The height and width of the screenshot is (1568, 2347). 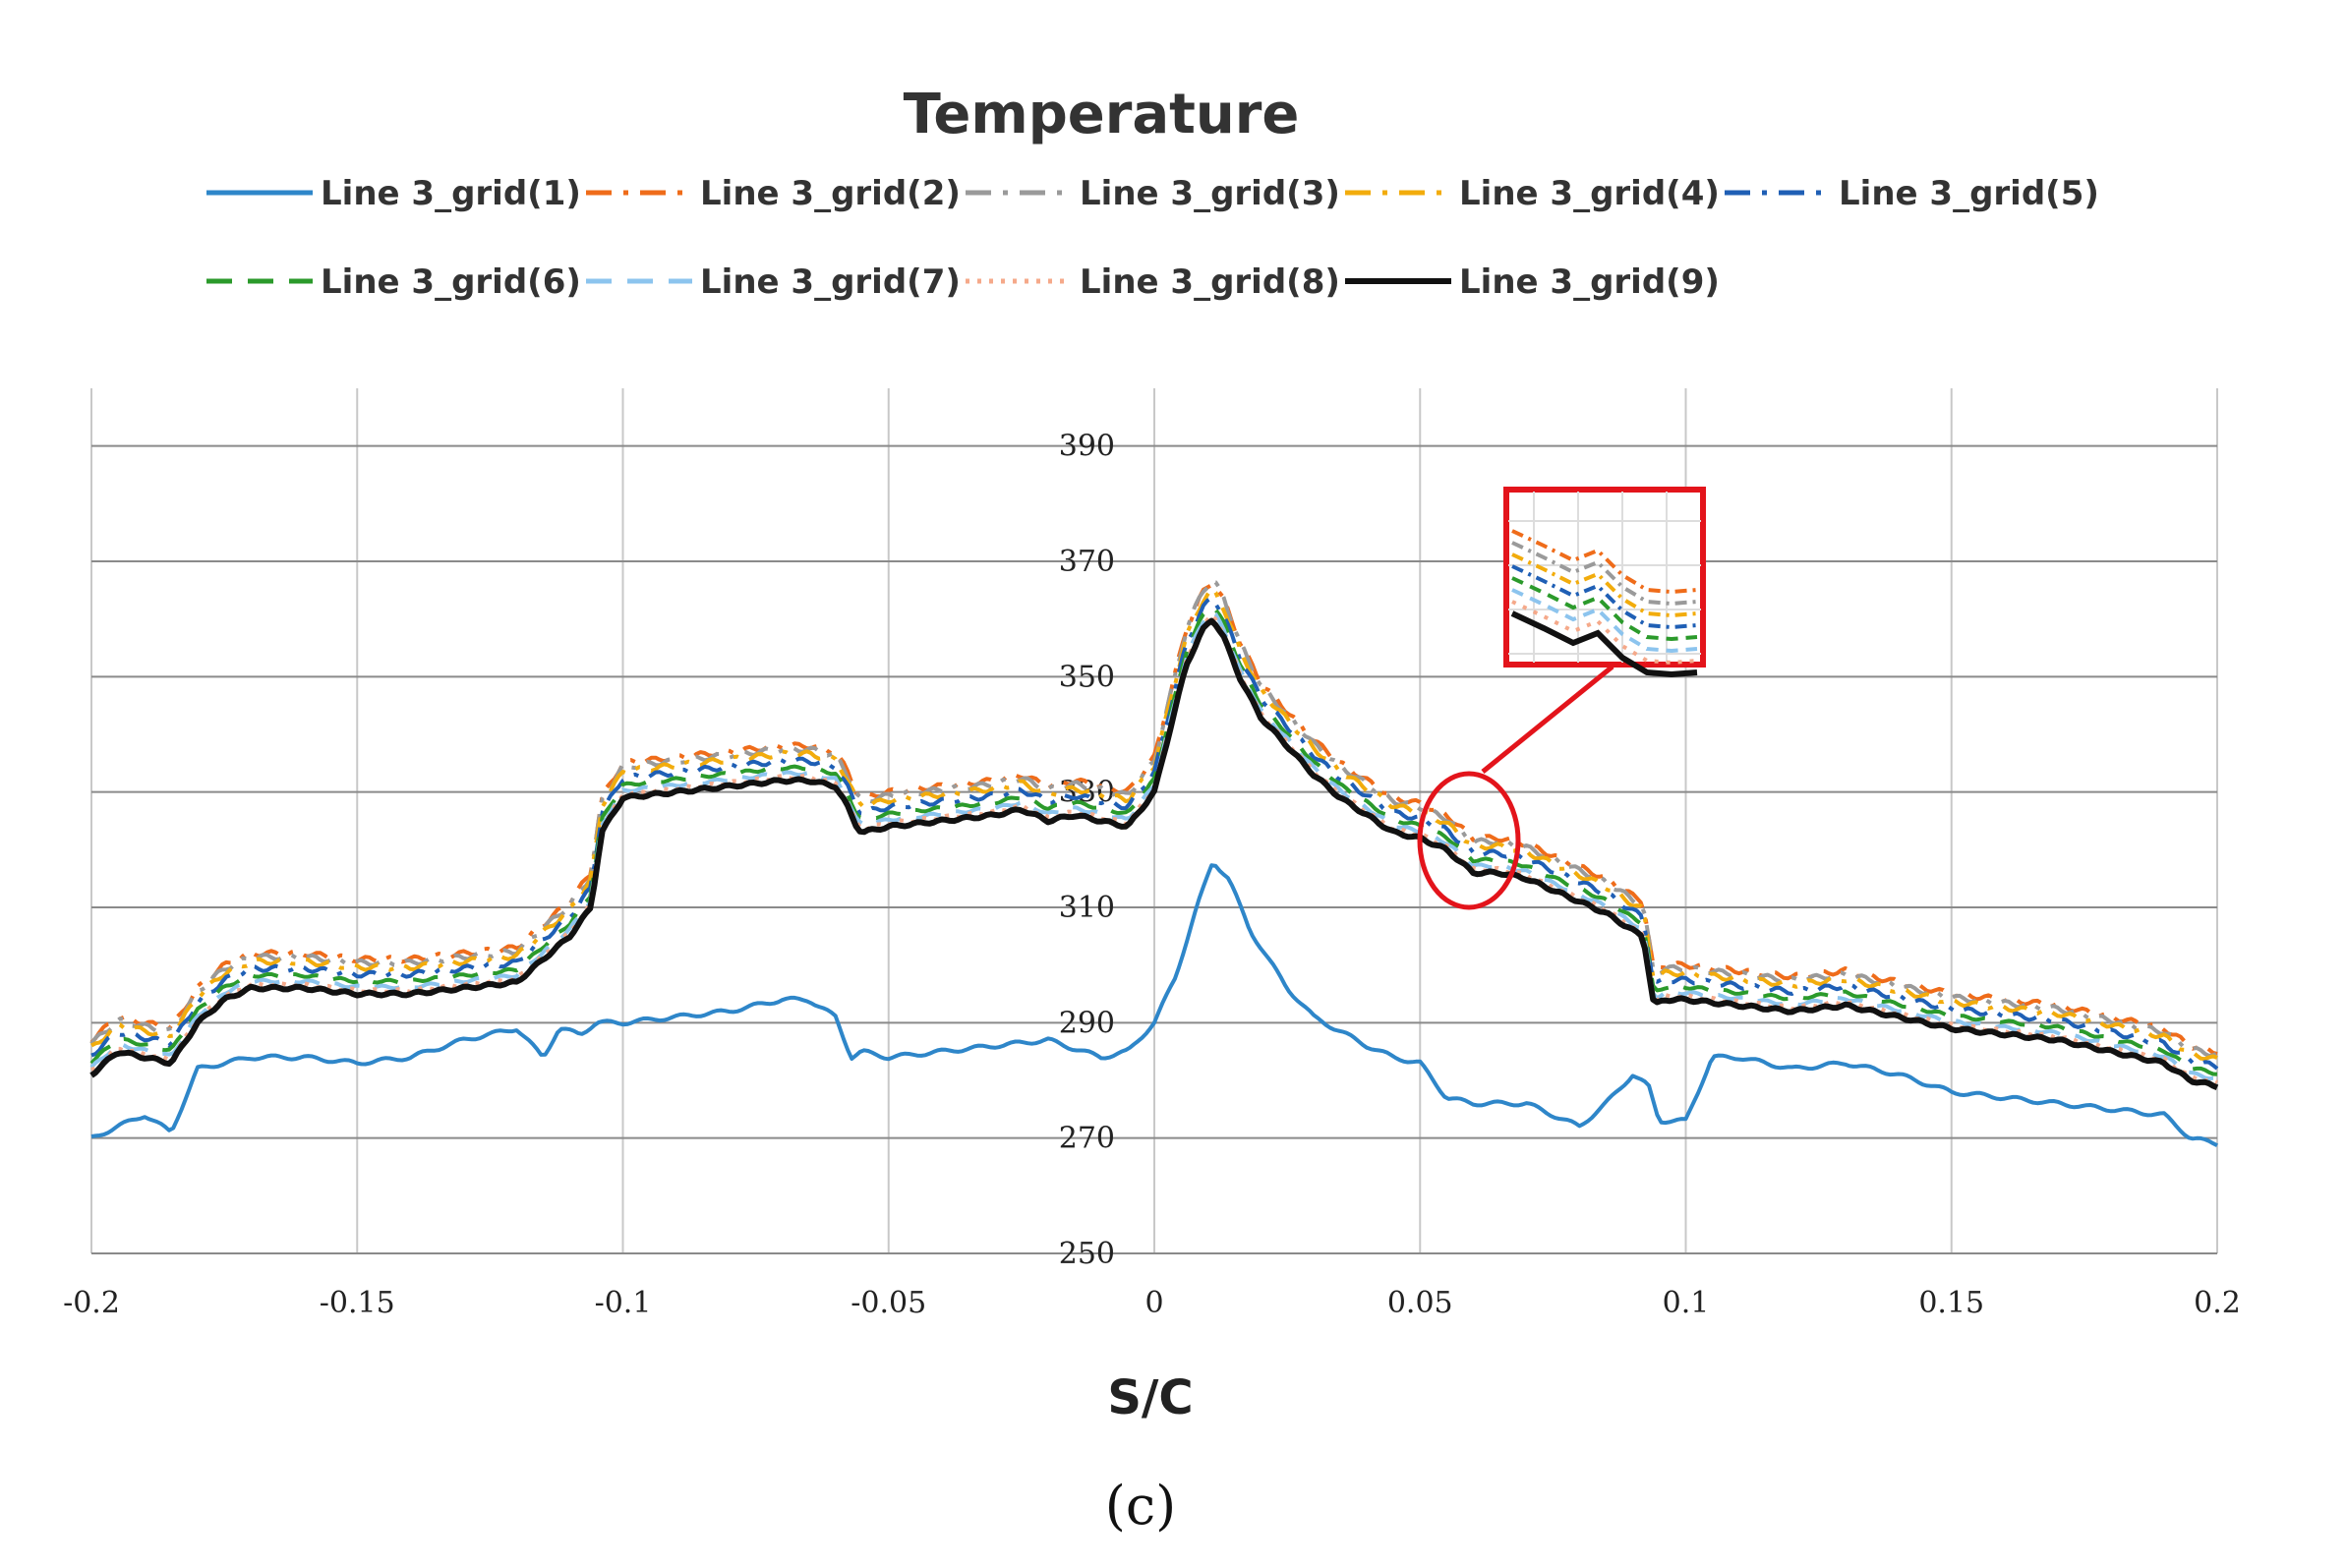 I want to click on x-axis-label: S/C, so click(x=1150, y=1397).